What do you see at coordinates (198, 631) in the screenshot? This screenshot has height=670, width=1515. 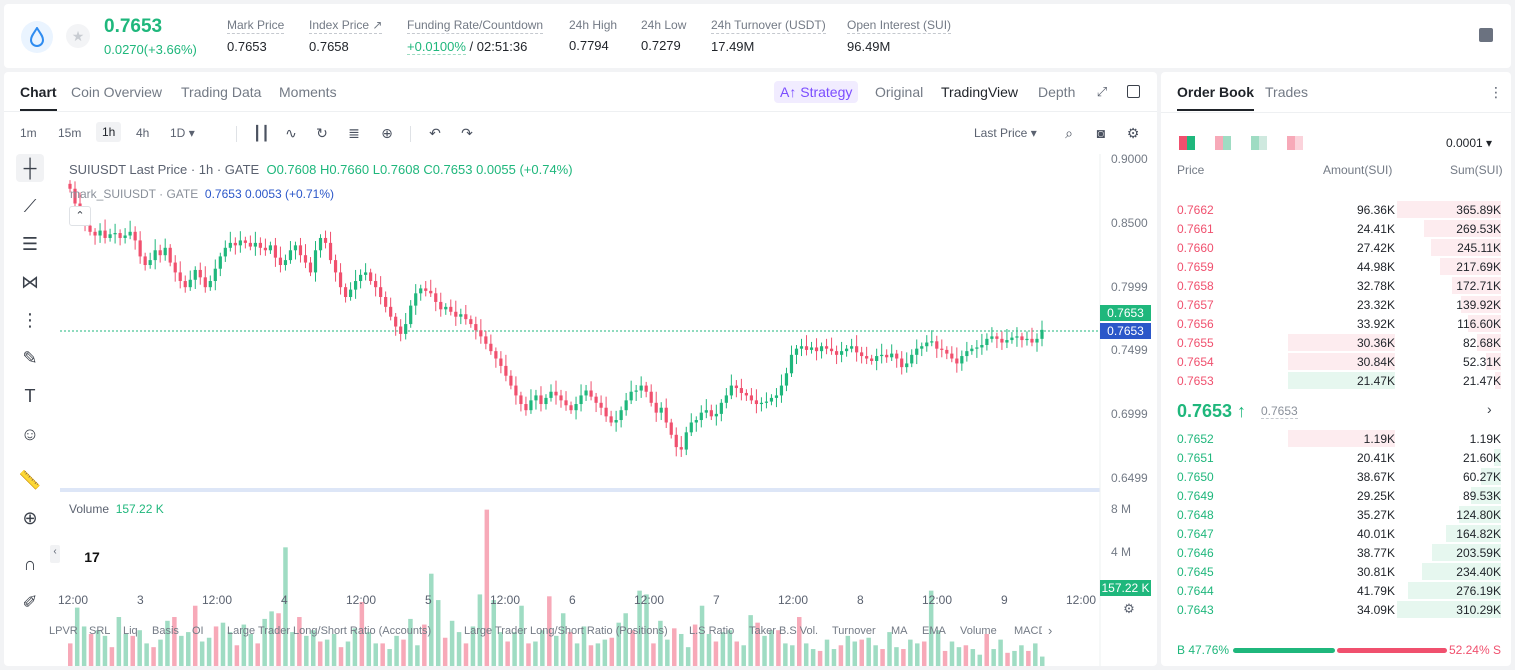 I see `indicator-oi: OI` at bounding box center [198, 631].